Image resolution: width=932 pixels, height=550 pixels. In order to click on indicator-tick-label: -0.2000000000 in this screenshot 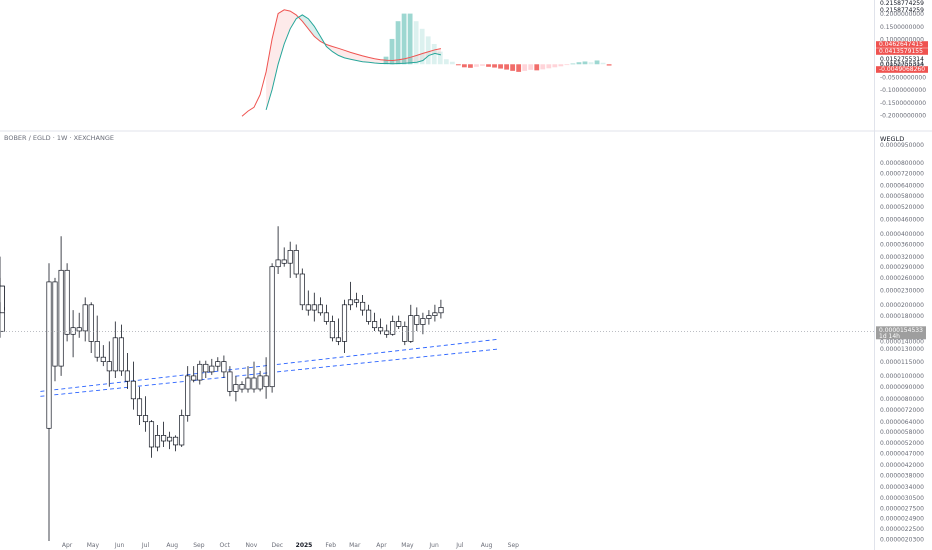, I will do `click(903, 115)`.